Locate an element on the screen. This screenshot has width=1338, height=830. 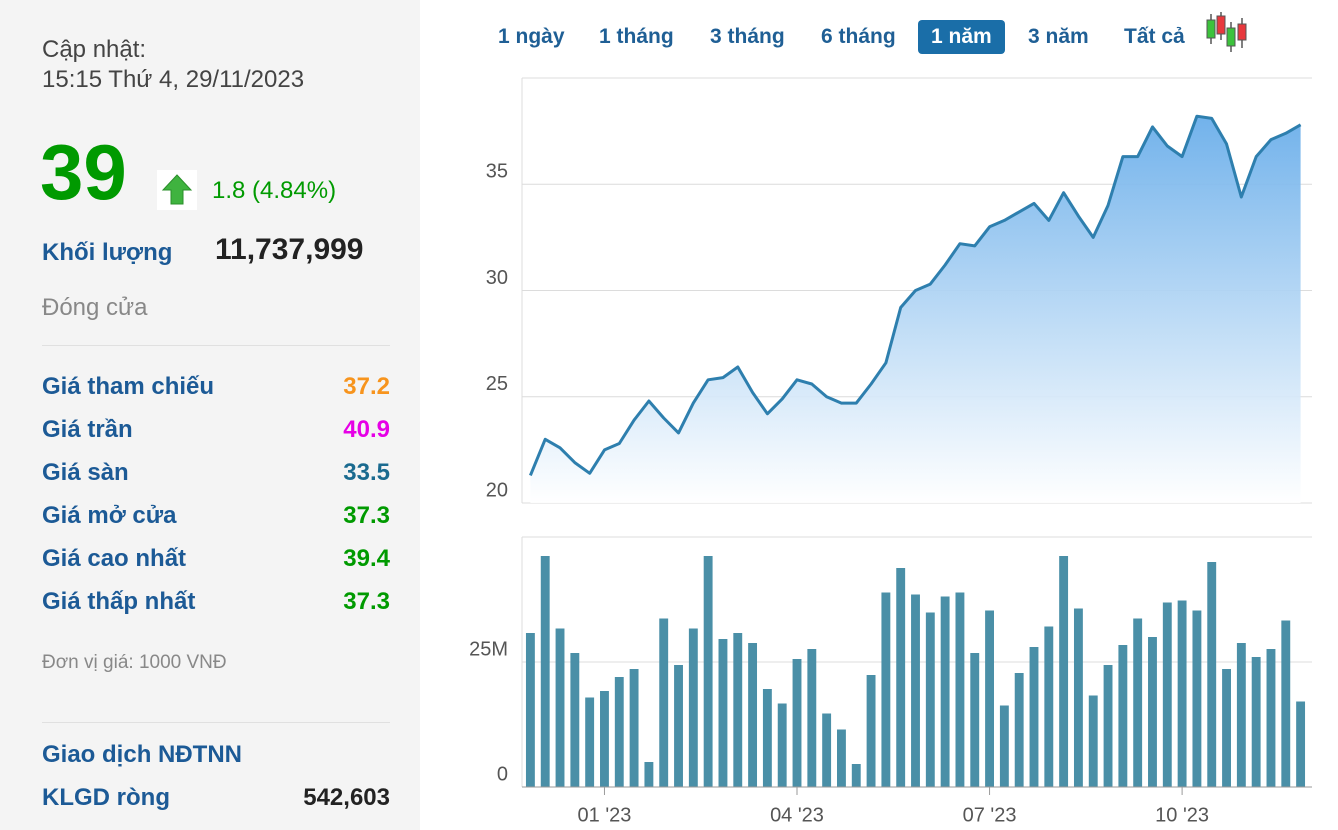
range-tab: 3 năm is located at coordinates (1058, 36).